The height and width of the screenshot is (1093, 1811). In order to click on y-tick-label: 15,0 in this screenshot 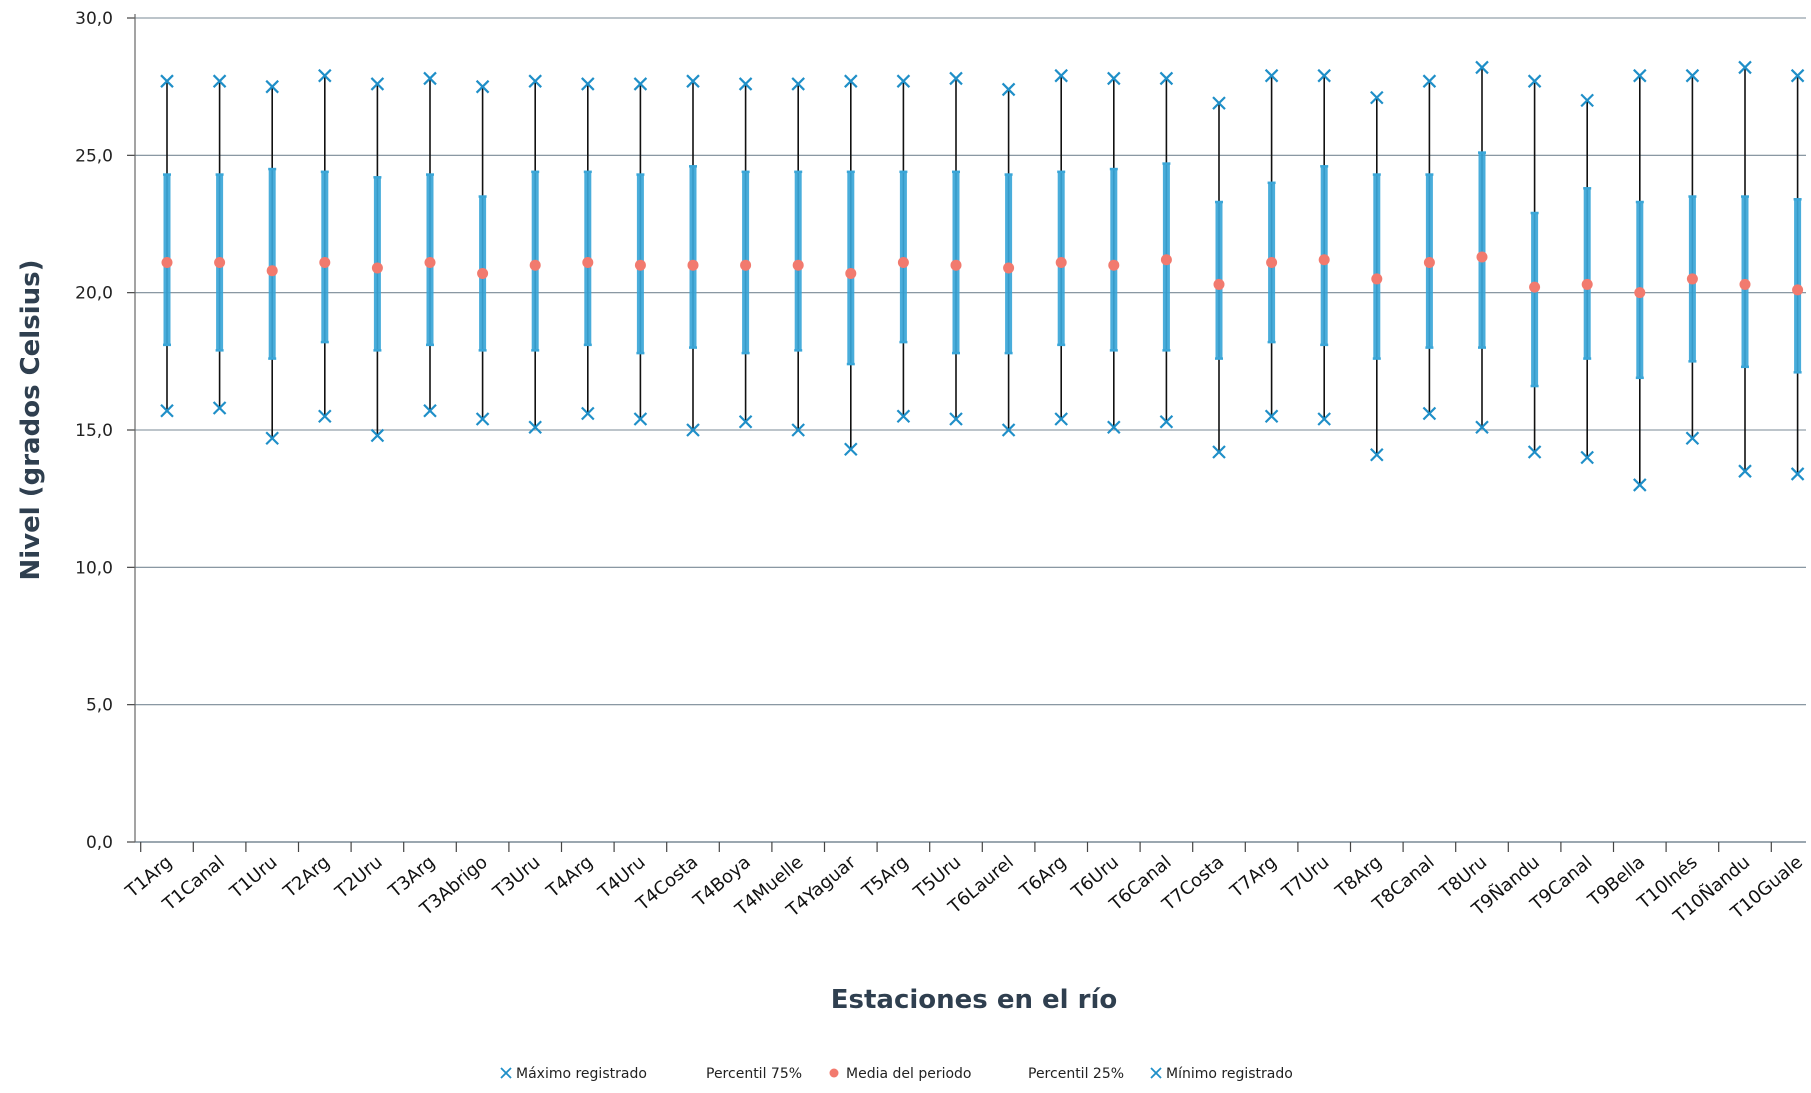, I will do `click(94, 431)`.